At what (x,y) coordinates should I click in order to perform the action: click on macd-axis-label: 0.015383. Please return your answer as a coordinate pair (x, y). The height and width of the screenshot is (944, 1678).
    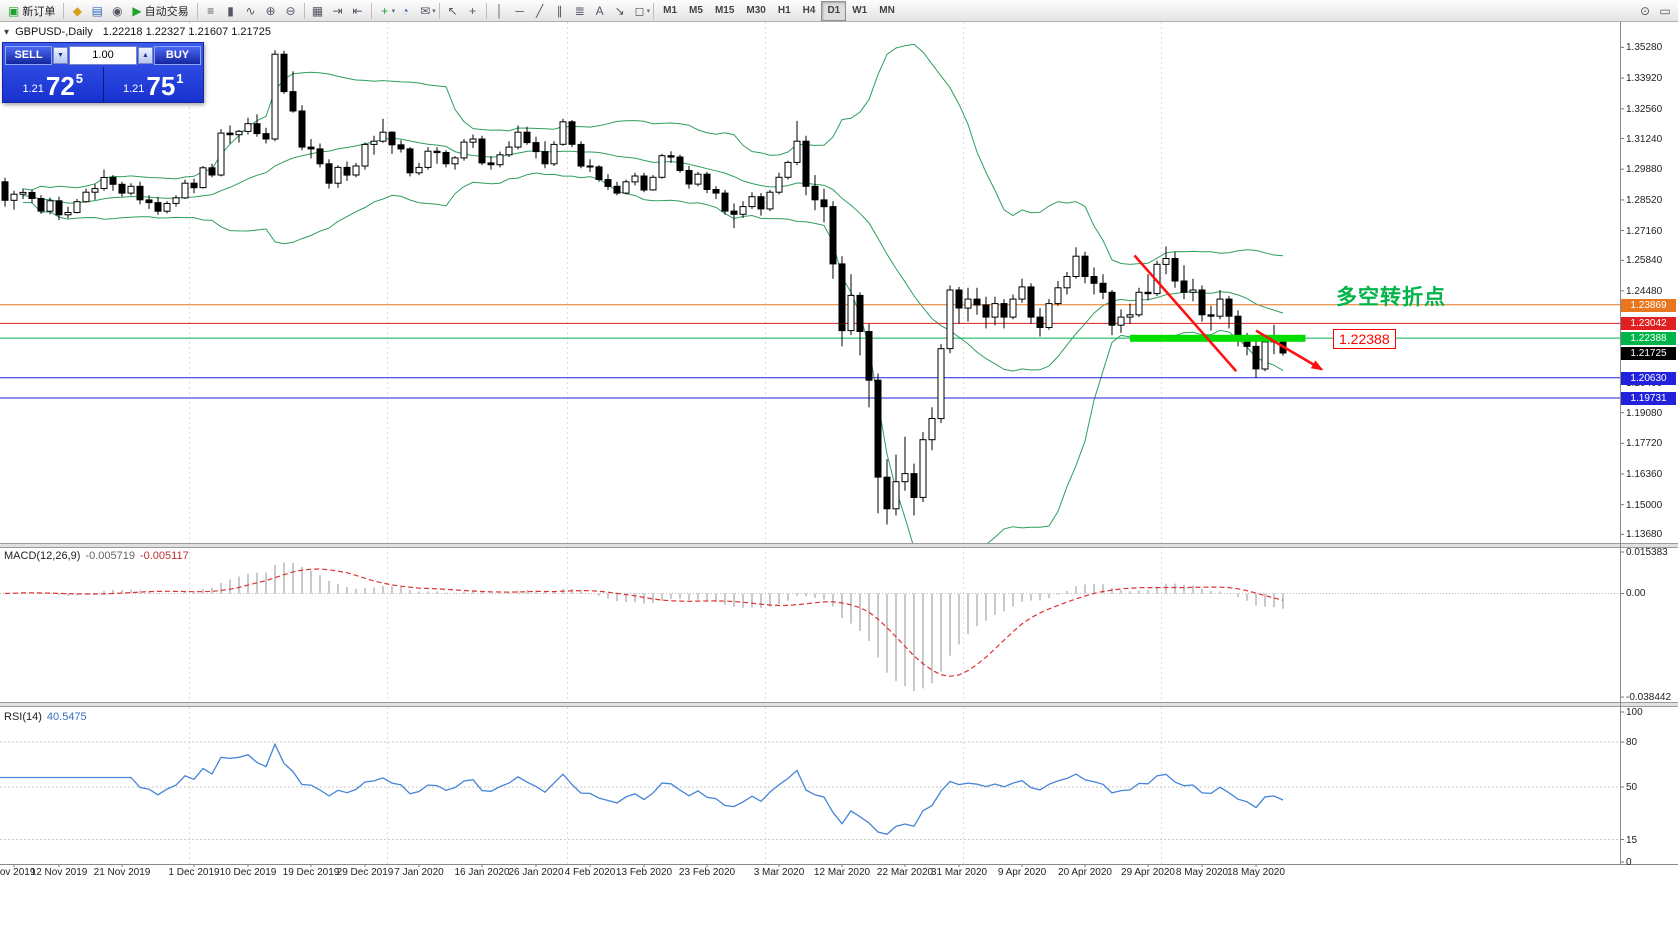
    Looking at the image, I should click on (1647, 552).